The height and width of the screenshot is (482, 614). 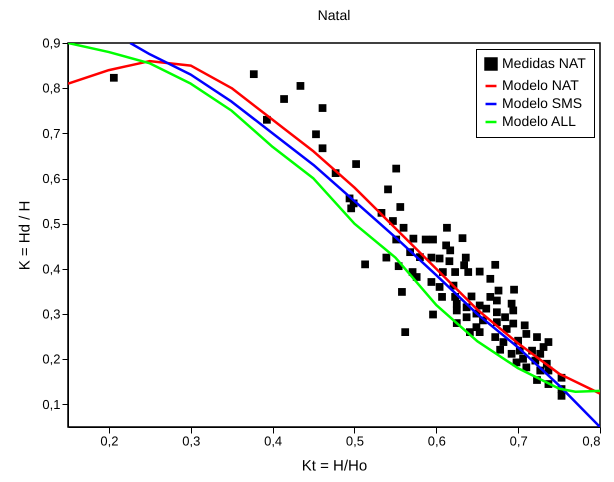 I want to click on y-tick-label: 0,2, so click(x=51, y=359).